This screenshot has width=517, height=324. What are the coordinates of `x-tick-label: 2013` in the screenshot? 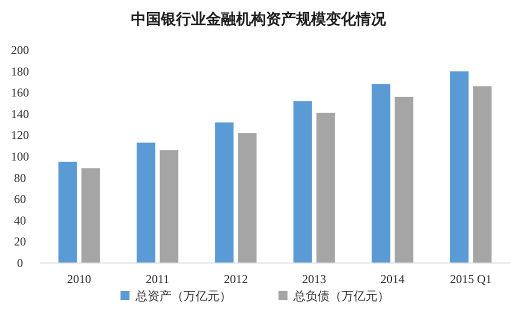 It's located at (314, 279).